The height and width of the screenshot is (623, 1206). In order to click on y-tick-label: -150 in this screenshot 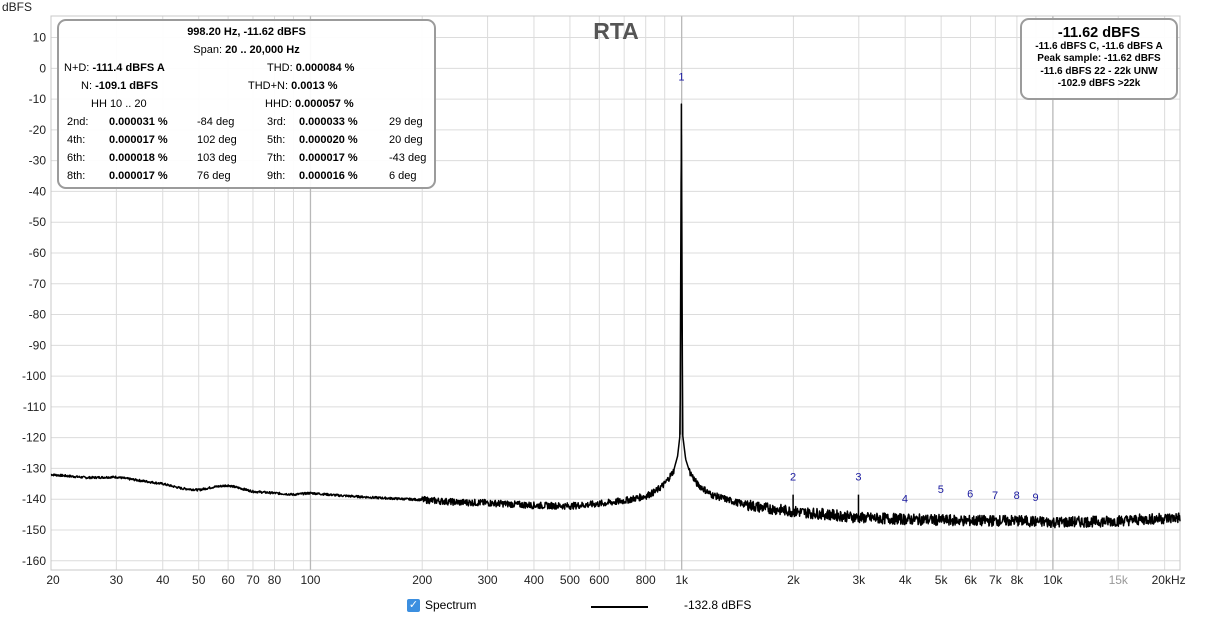, I will do `click(34, 530)`.